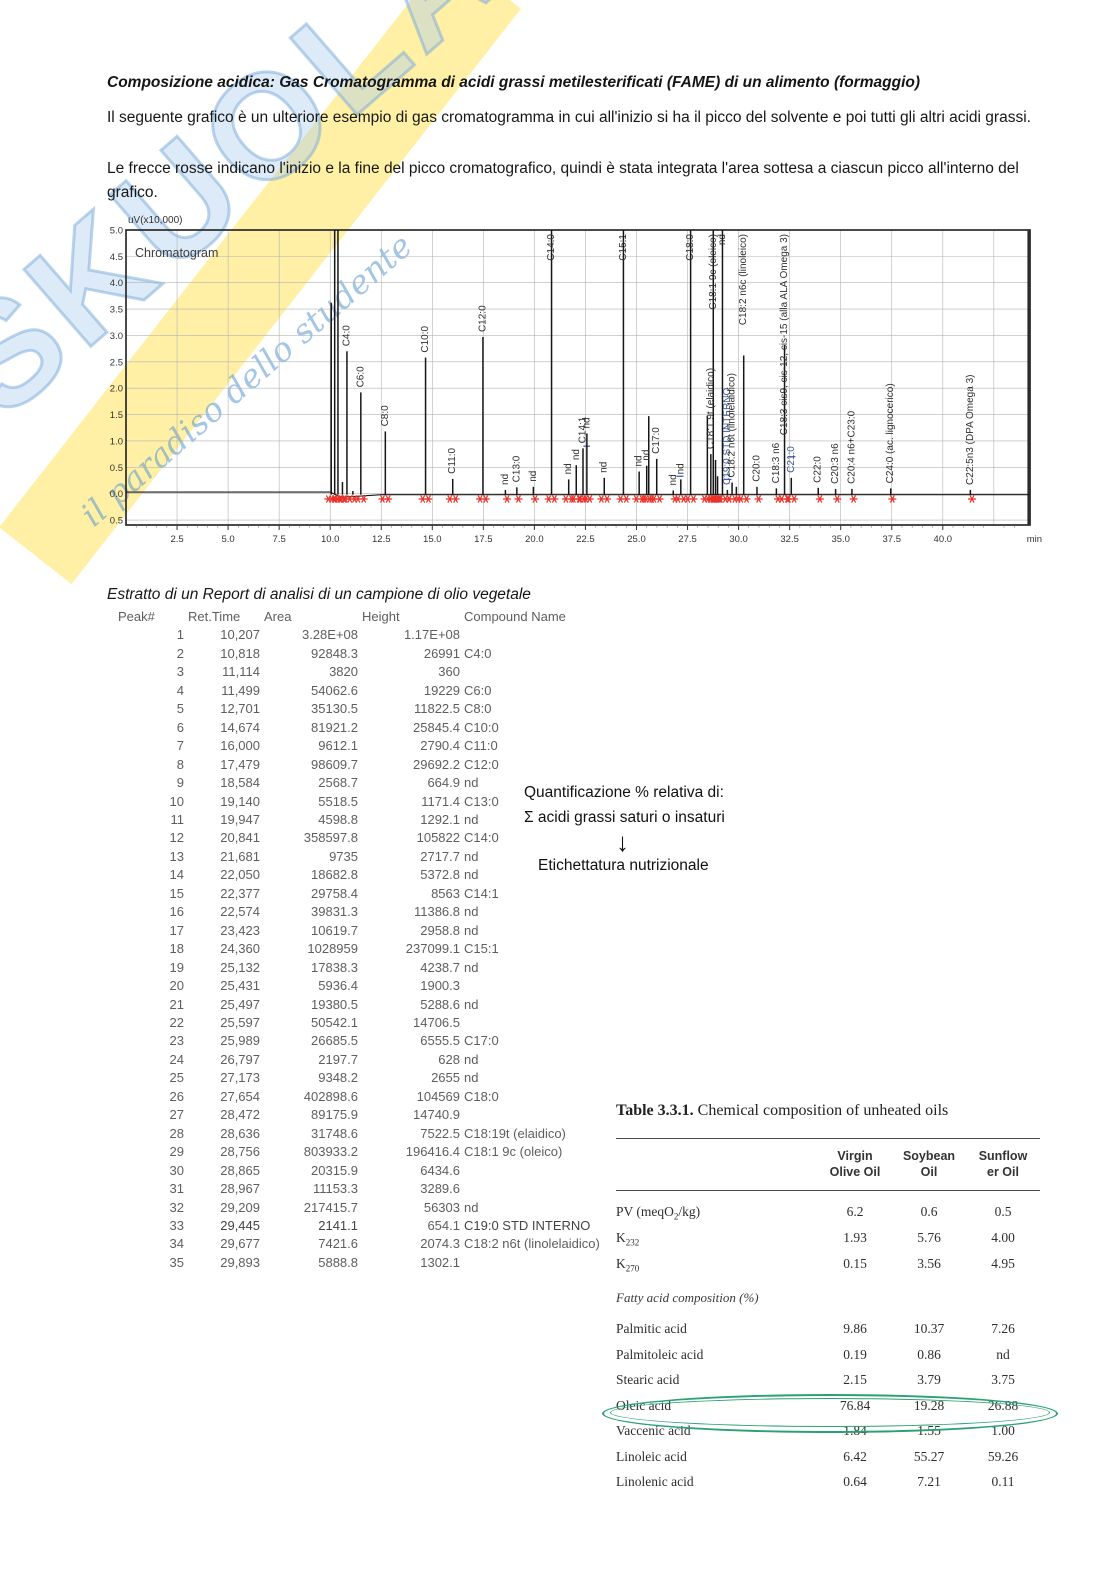 This screenshot has width=1116, height=1579. What do you see at coordinates (180, 653) in the screenshot?
I see `report-cell: 2` at bounding box center [180, 653].